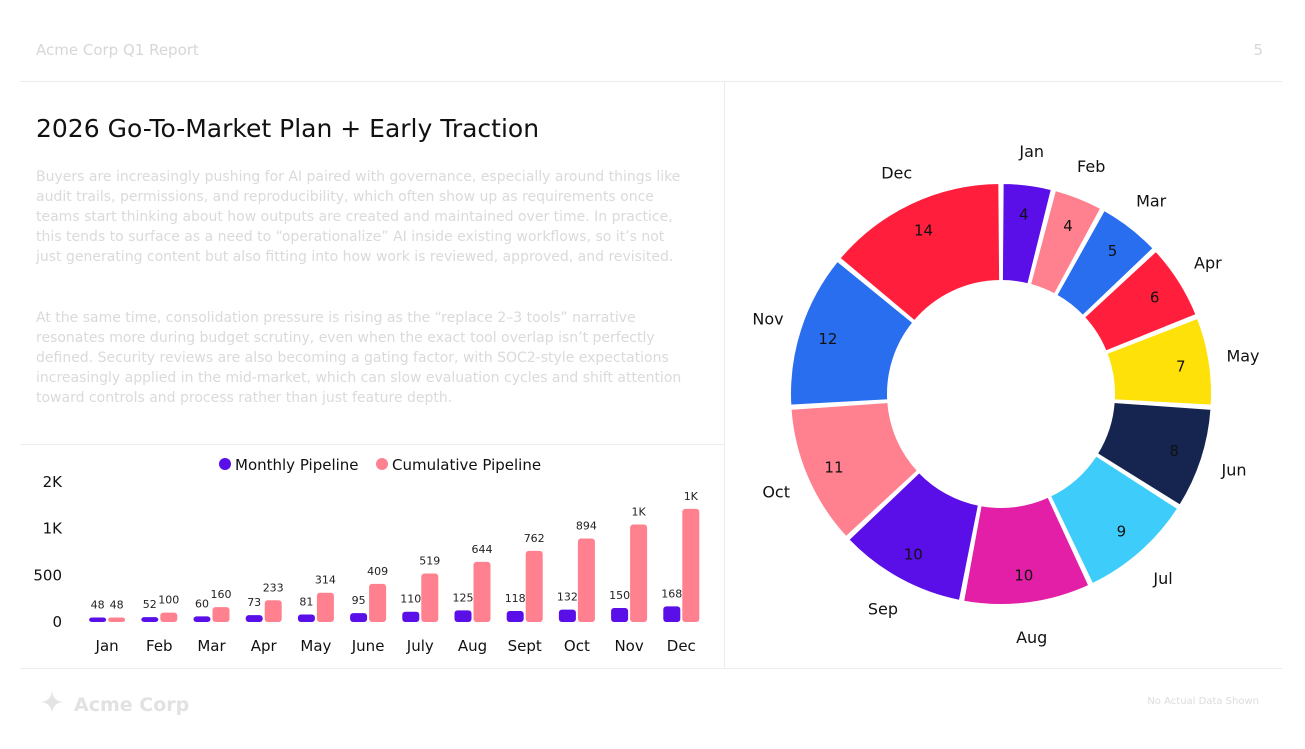 This screenshot has height=749, width=1305. What do you see at coordinates (1031, 151) in the screenshot?
I see `donut-category-label: Jan` at bounding box center [1031, 151].